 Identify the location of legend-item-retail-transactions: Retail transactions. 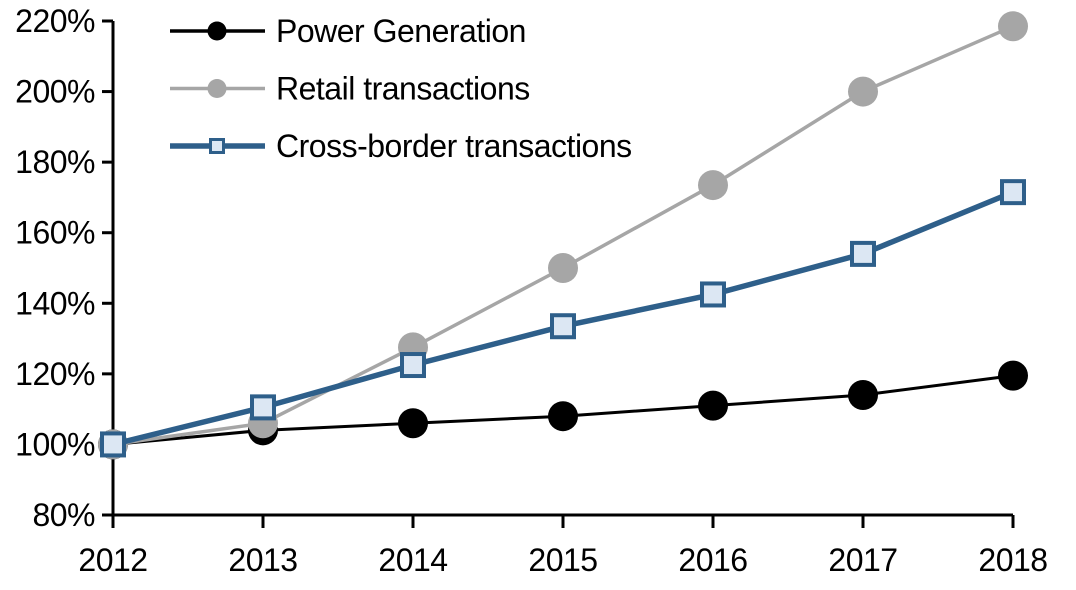
(350, 89).